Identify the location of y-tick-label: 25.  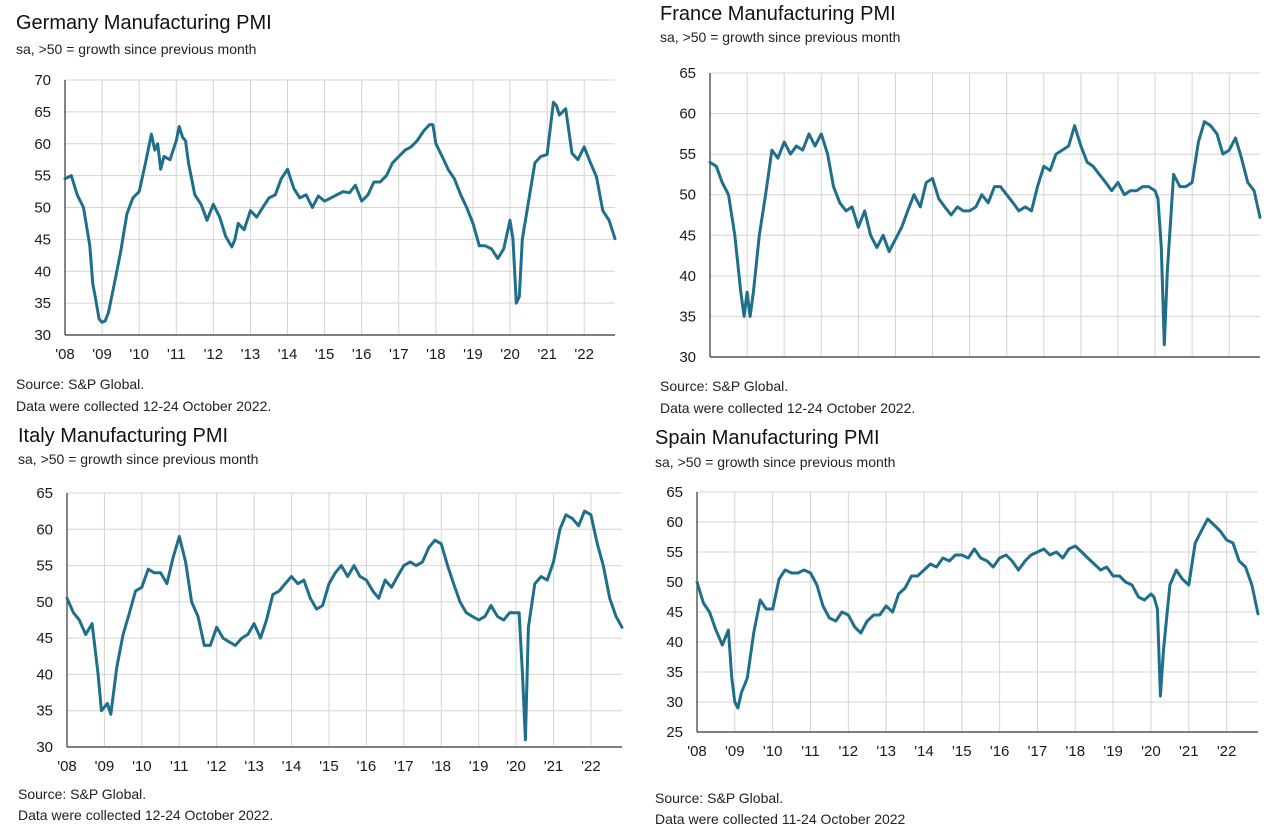
(674, 732).